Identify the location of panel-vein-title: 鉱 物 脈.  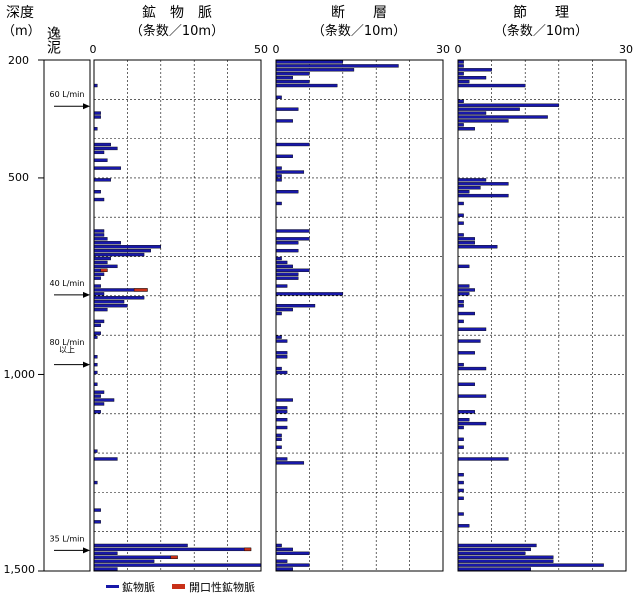
(177, 12).